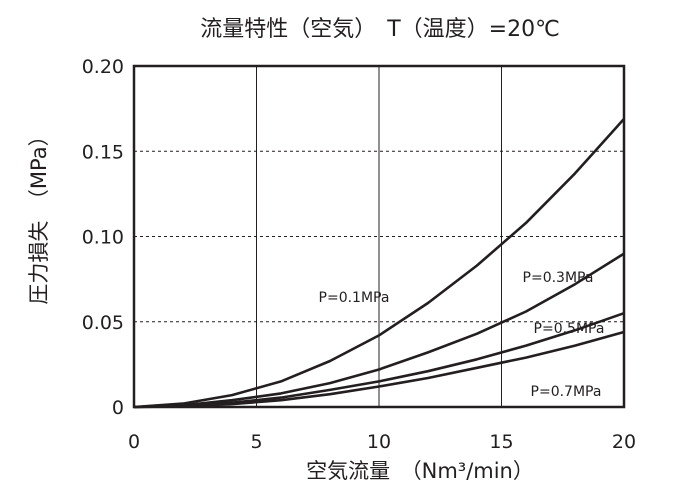 This screenshot has height=490, width=691. I want to click on series-labels: P=0.1MPa P=0.3MPa P=0.5MPa P=0.7MPa, so click(462, 335).